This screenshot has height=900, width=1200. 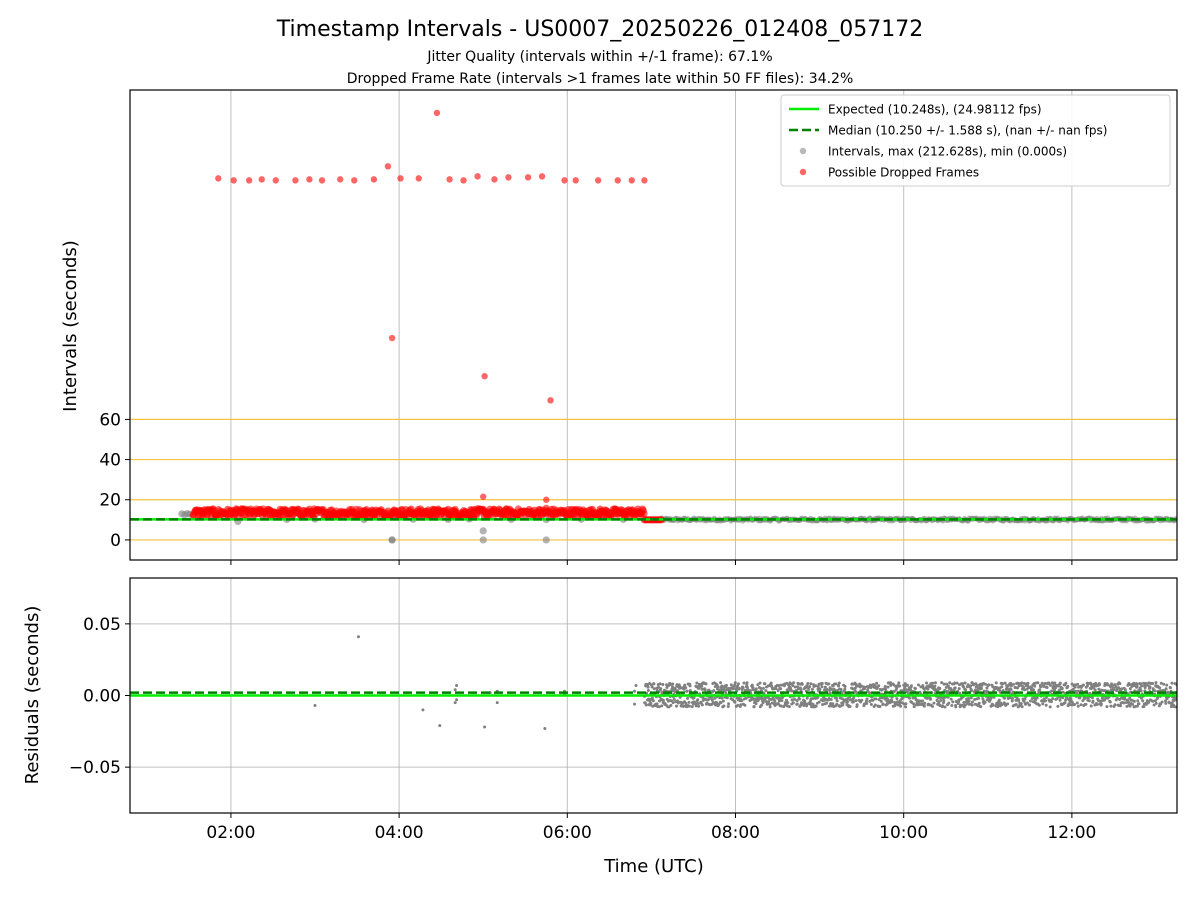 What do you see at coordinates (935, 110) in the screenshot?
I see `legend-expected-label: Expected (10.248s), (24.98112 fps)` at bounding box center [935, 110].